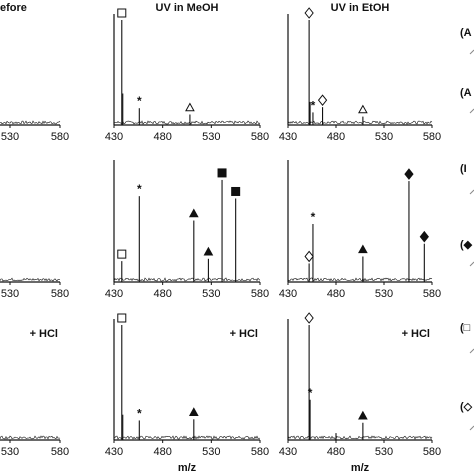  I want to click on x-axis-label-col3: m/z, so click(360, 468).